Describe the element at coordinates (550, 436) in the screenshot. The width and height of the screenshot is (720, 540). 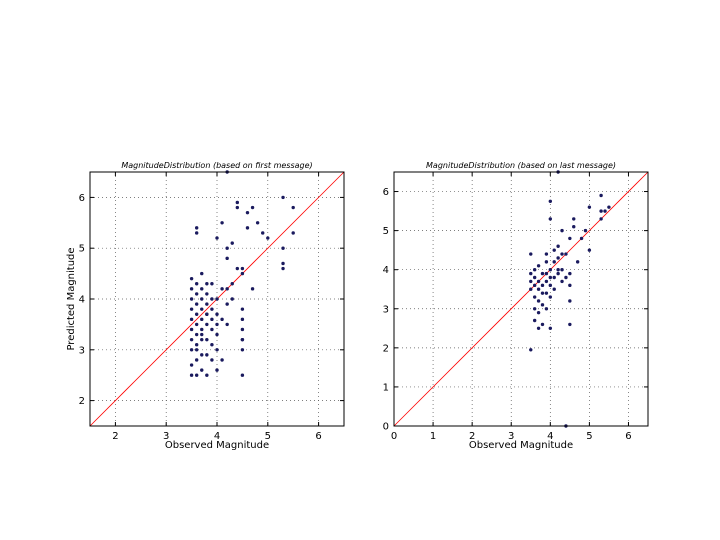
I see `right-xtick-label: 4` at that location.